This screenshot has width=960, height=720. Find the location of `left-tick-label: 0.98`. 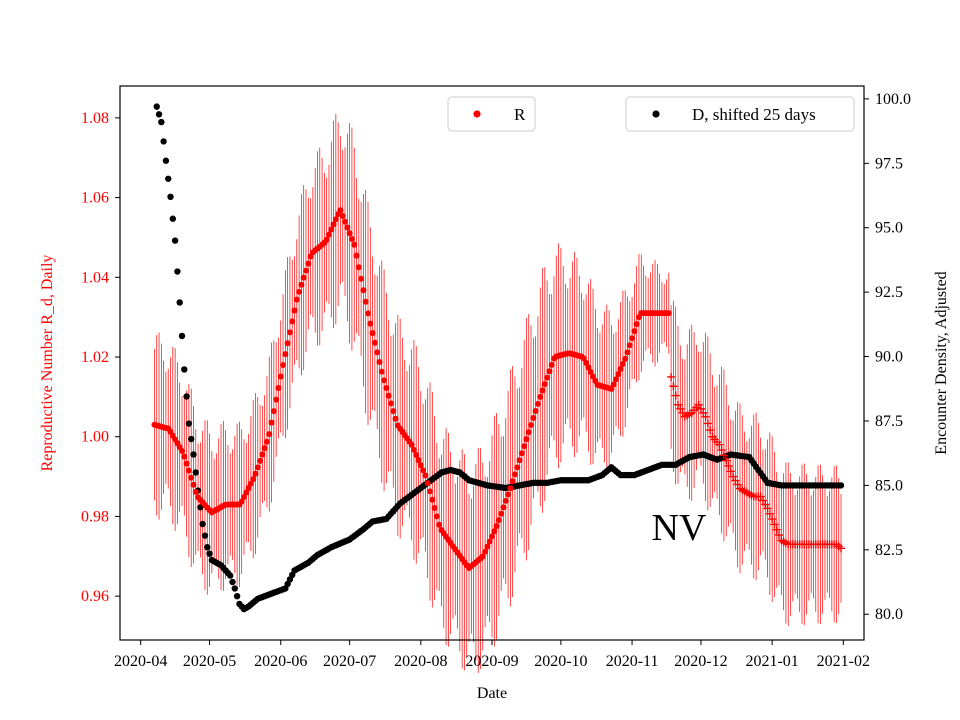

left-tick-label: 0.98 is located at coordinates (95, 516).